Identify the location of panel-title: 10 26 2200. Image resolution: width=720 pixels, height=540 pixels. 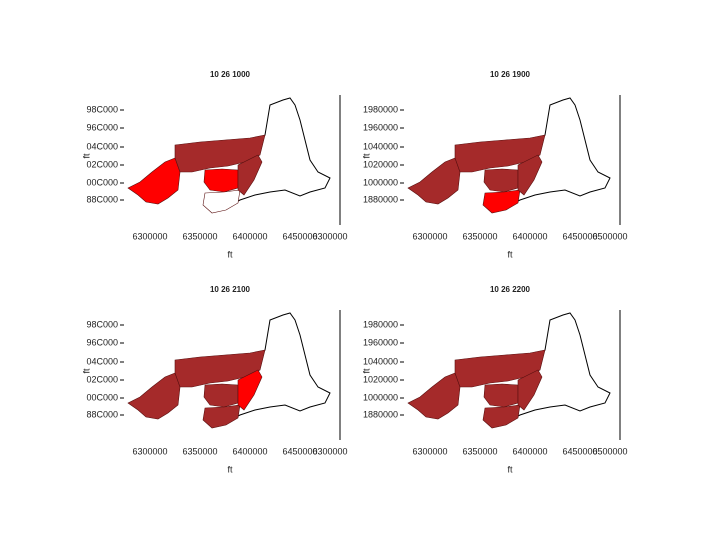
(510, 289).